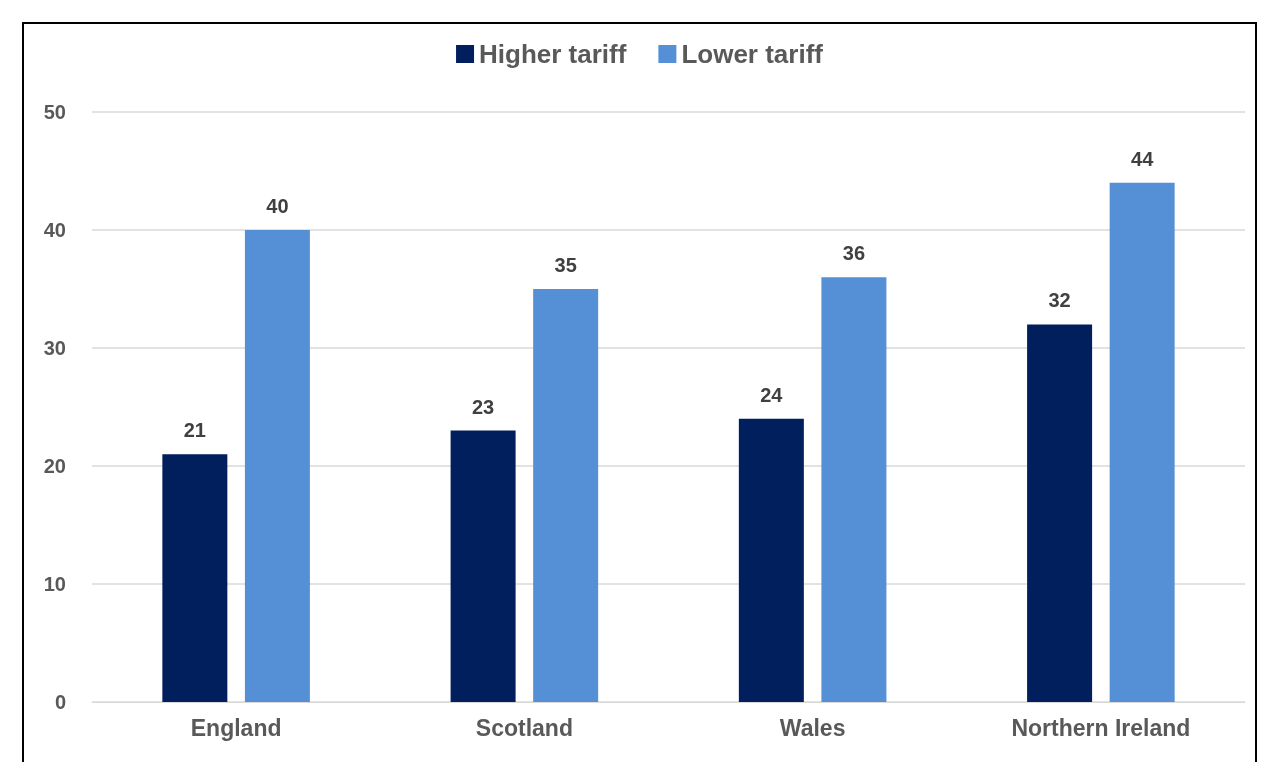 This screenshot has width=1263, height=765. I want to click on data-label: 40, so click(277, 206).